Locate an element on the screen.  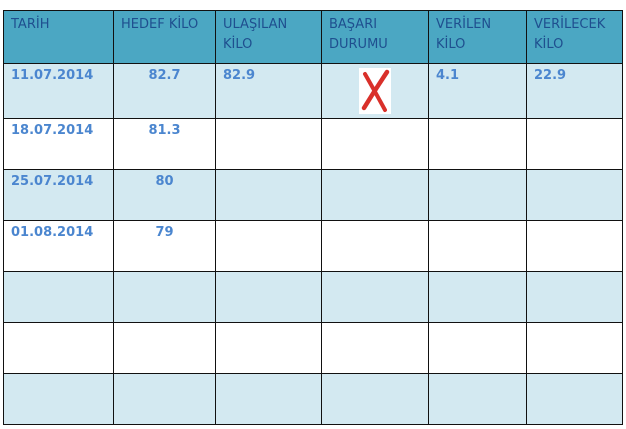
cell-tarih: 18.07.2014 is located at coordinates (58, 144).